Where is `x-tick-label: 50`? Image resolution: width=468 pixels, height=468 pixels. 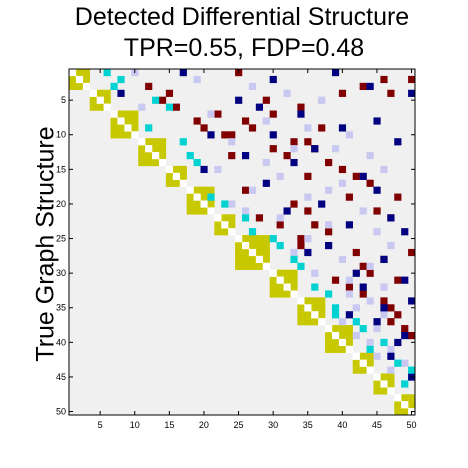 x-tick-label: 50 is located at coordinates (412, 425).